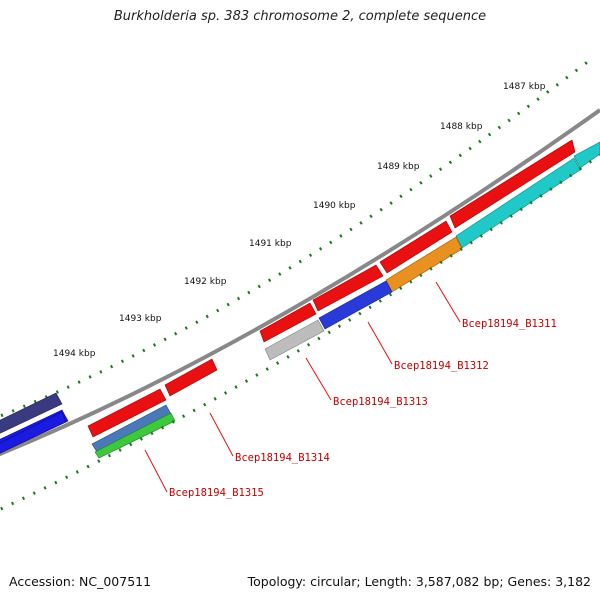 The width and height of the screenshot is (600, 600). I want to click on leader-line-b1315, so click(156, 471).